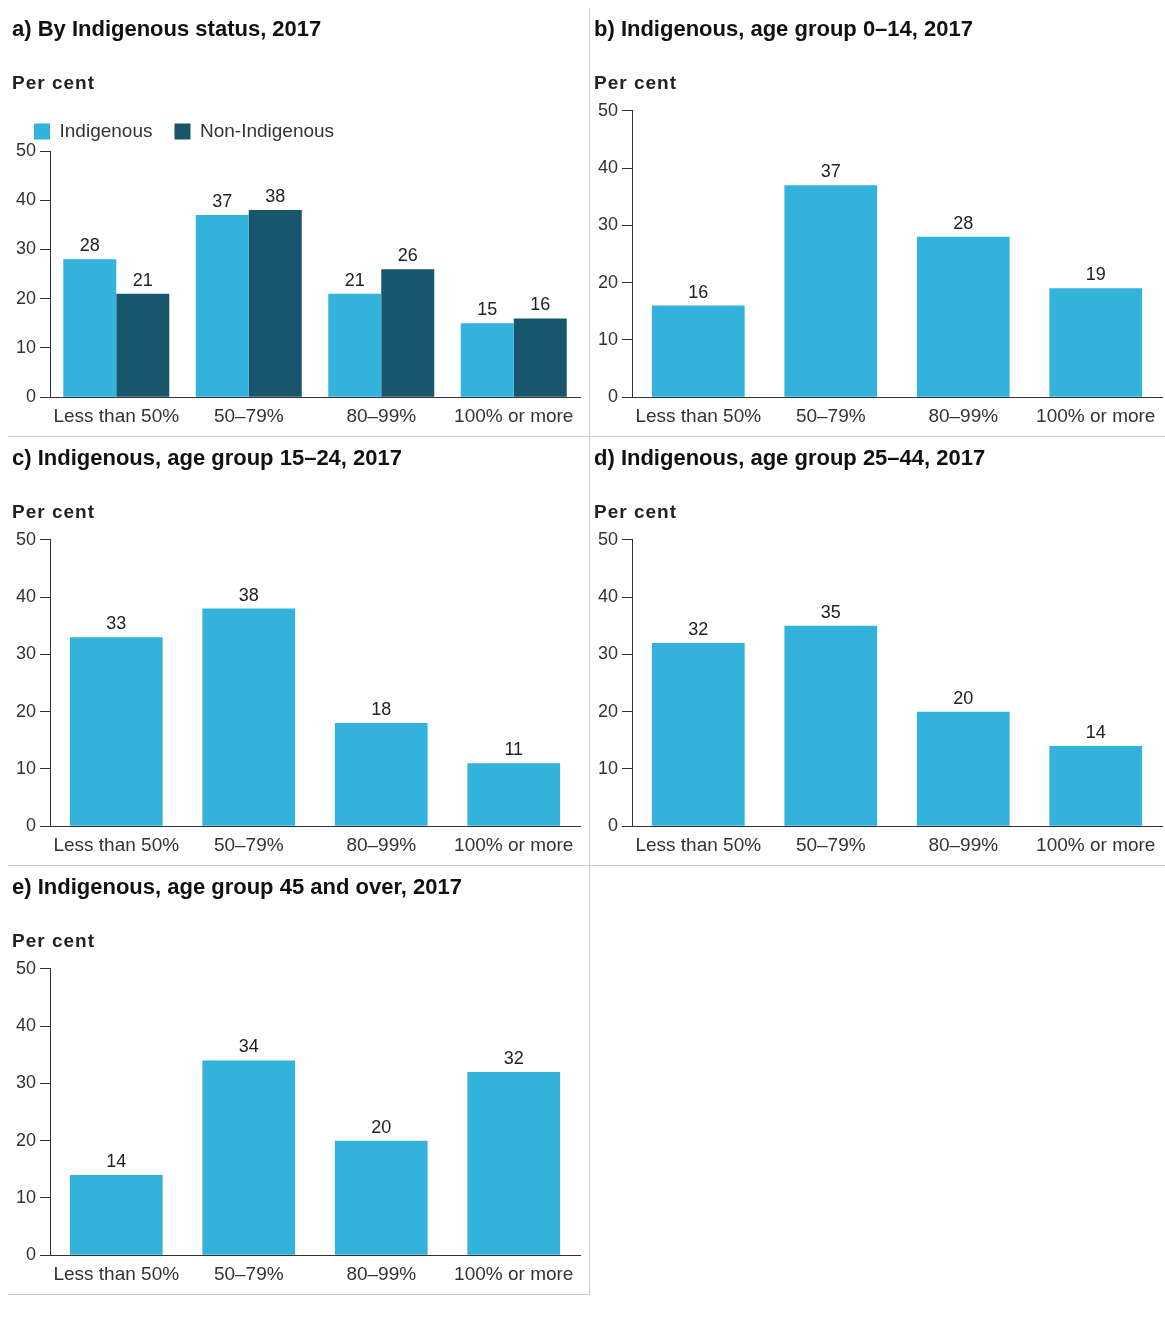  Describe the element at coordinates (106, 130) in the screenshot. I see `legend-label: Indigenous` at that location.